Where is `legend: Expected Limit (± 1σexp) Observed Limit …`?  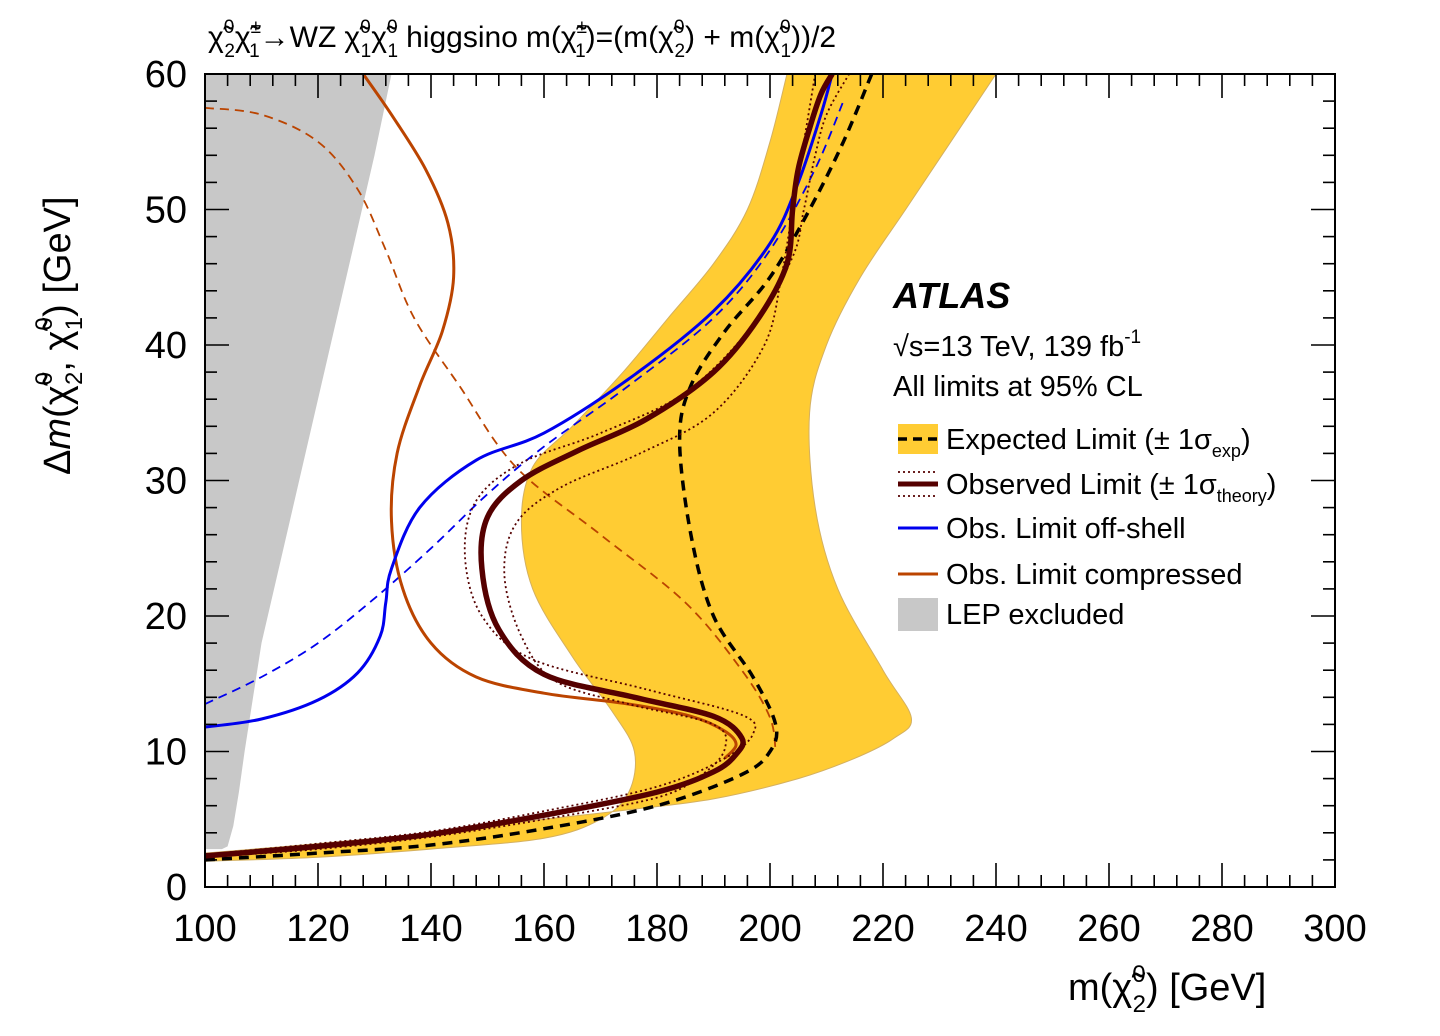
legend: Expected Limit (± 1σexp) Observed Limit … is located at coordinates (1087, 527).